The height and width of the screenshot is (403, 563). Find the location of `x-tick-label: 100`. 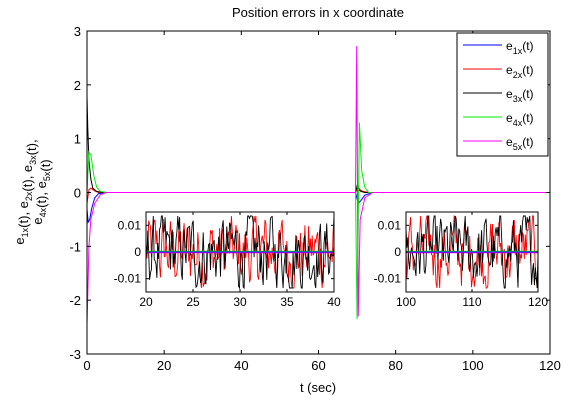

x-tick-label: 100 is located at coordinates (473, 365).